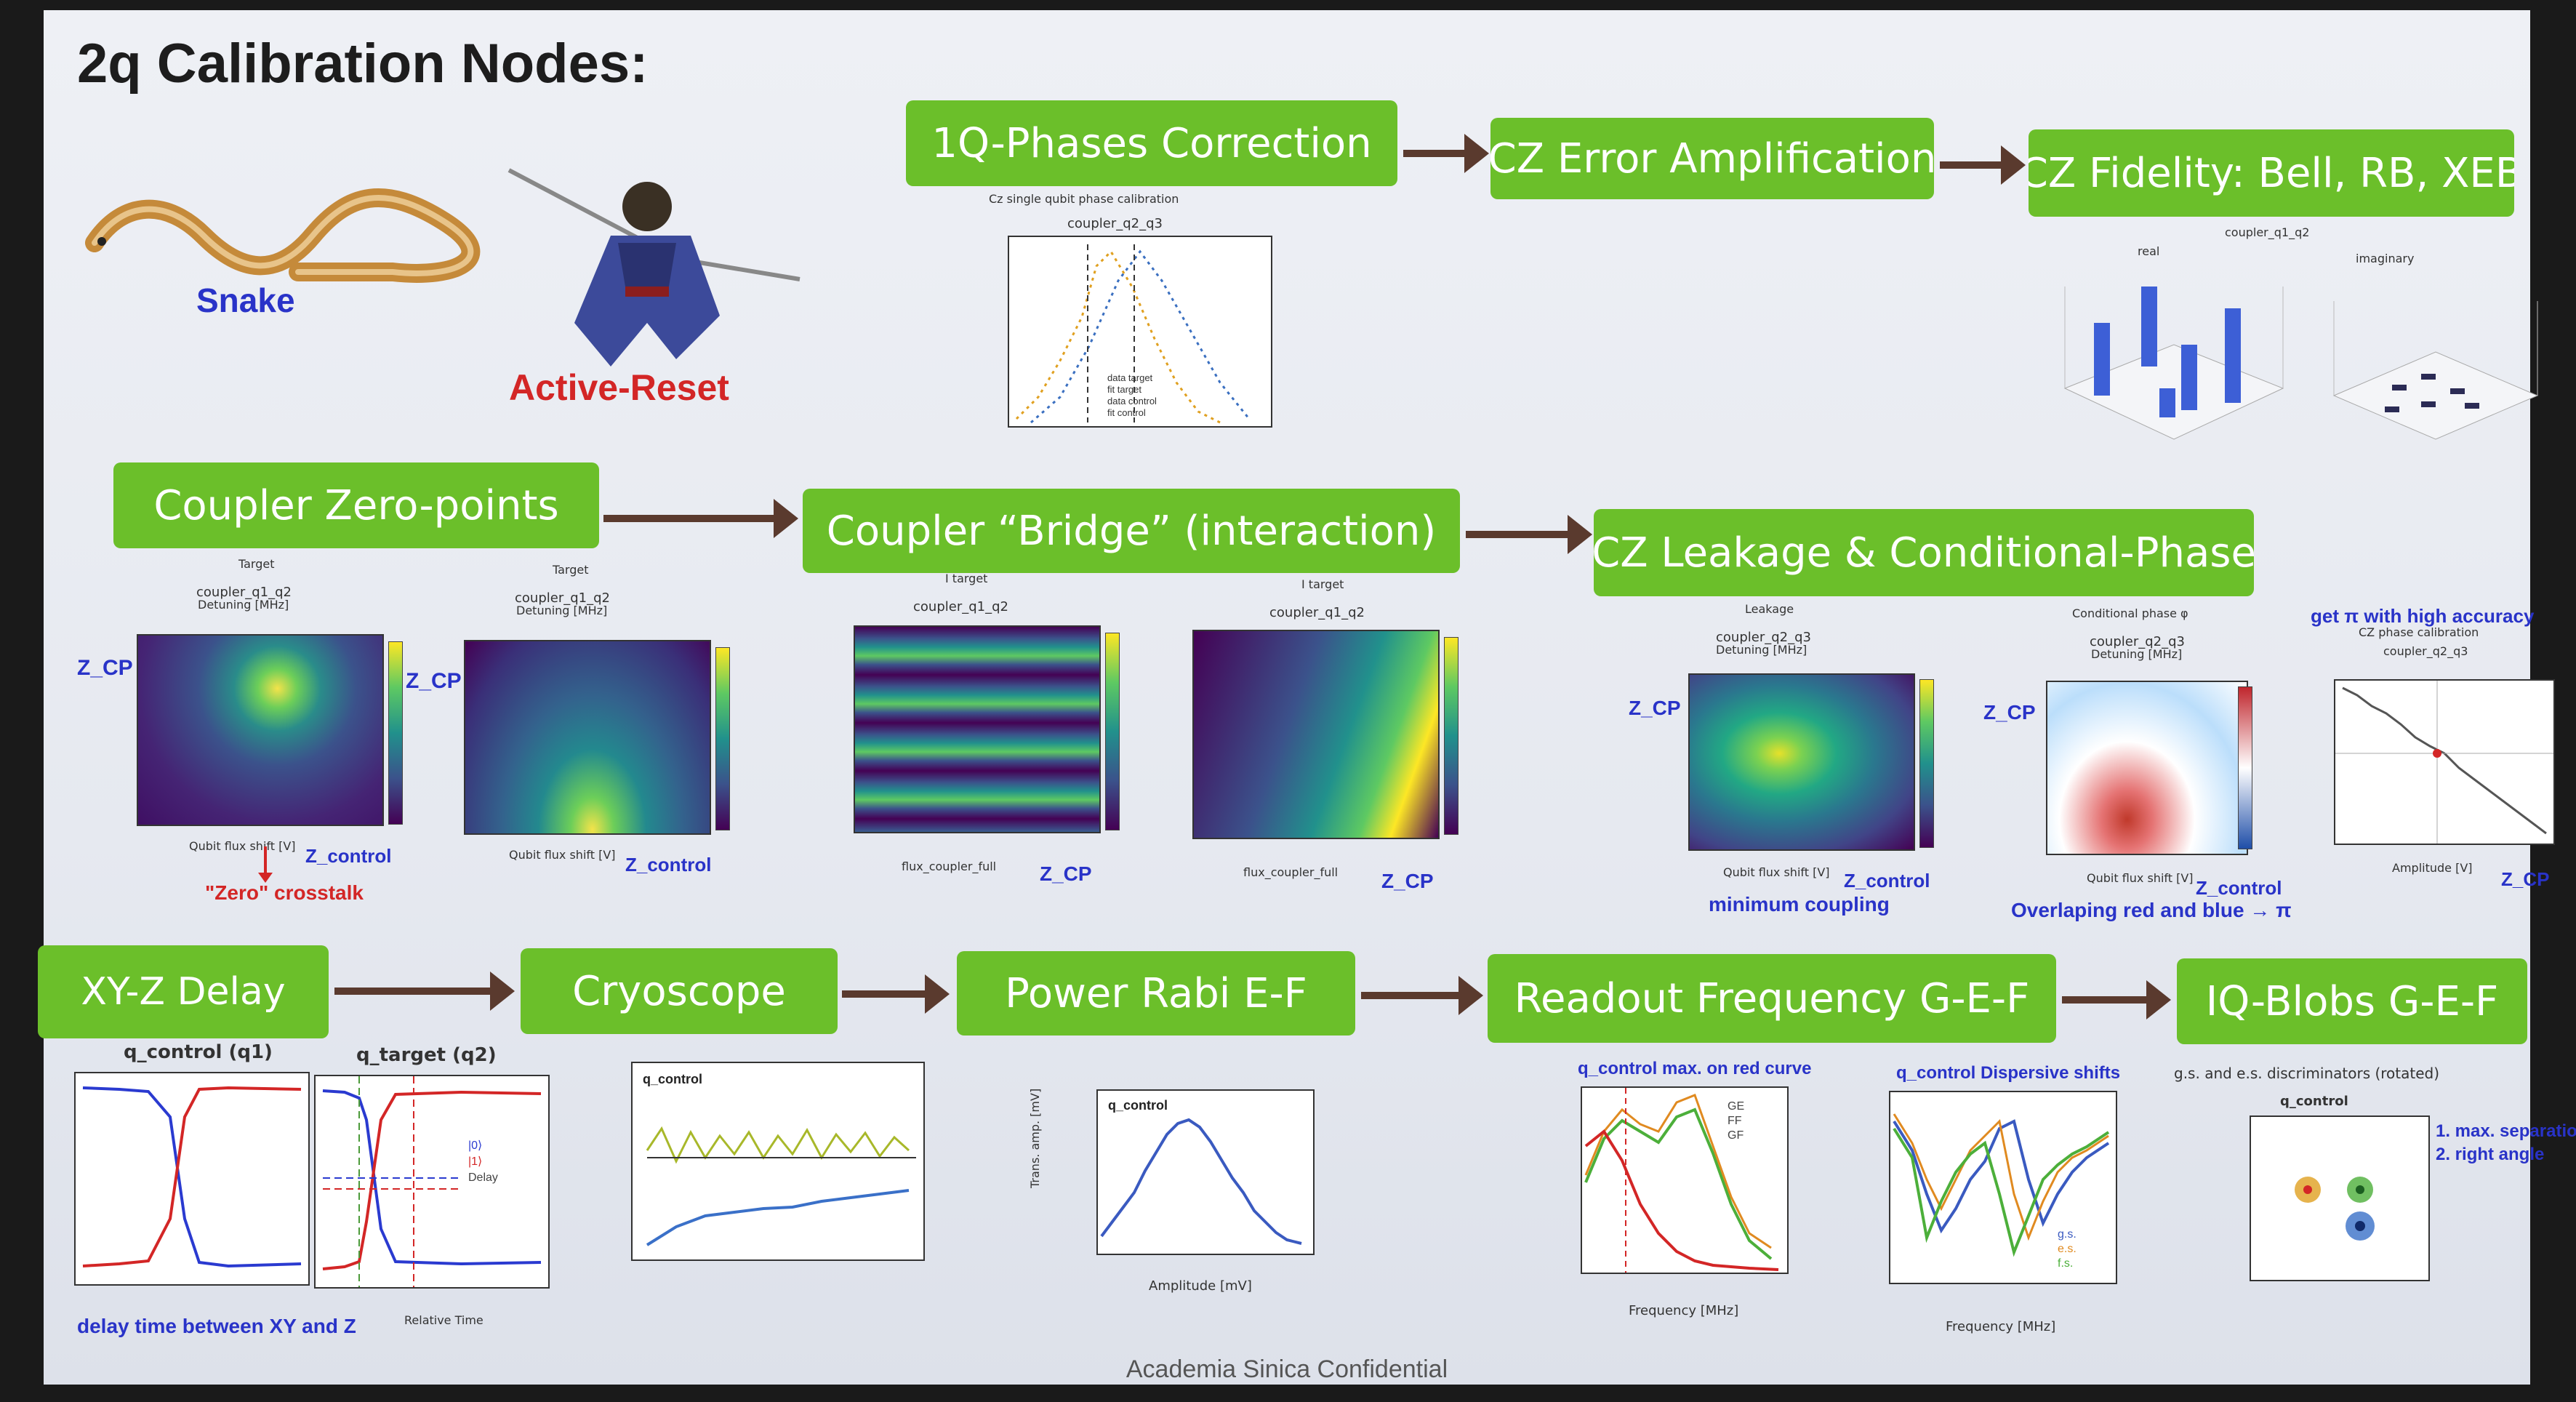 The height and width of the screenshot is (1402, 2576). What do you see at coordinates (2426, 651) in the screenshot?
I see `czphase-coupler: coupler_q2_q3` at bounding box center [2426, 651].